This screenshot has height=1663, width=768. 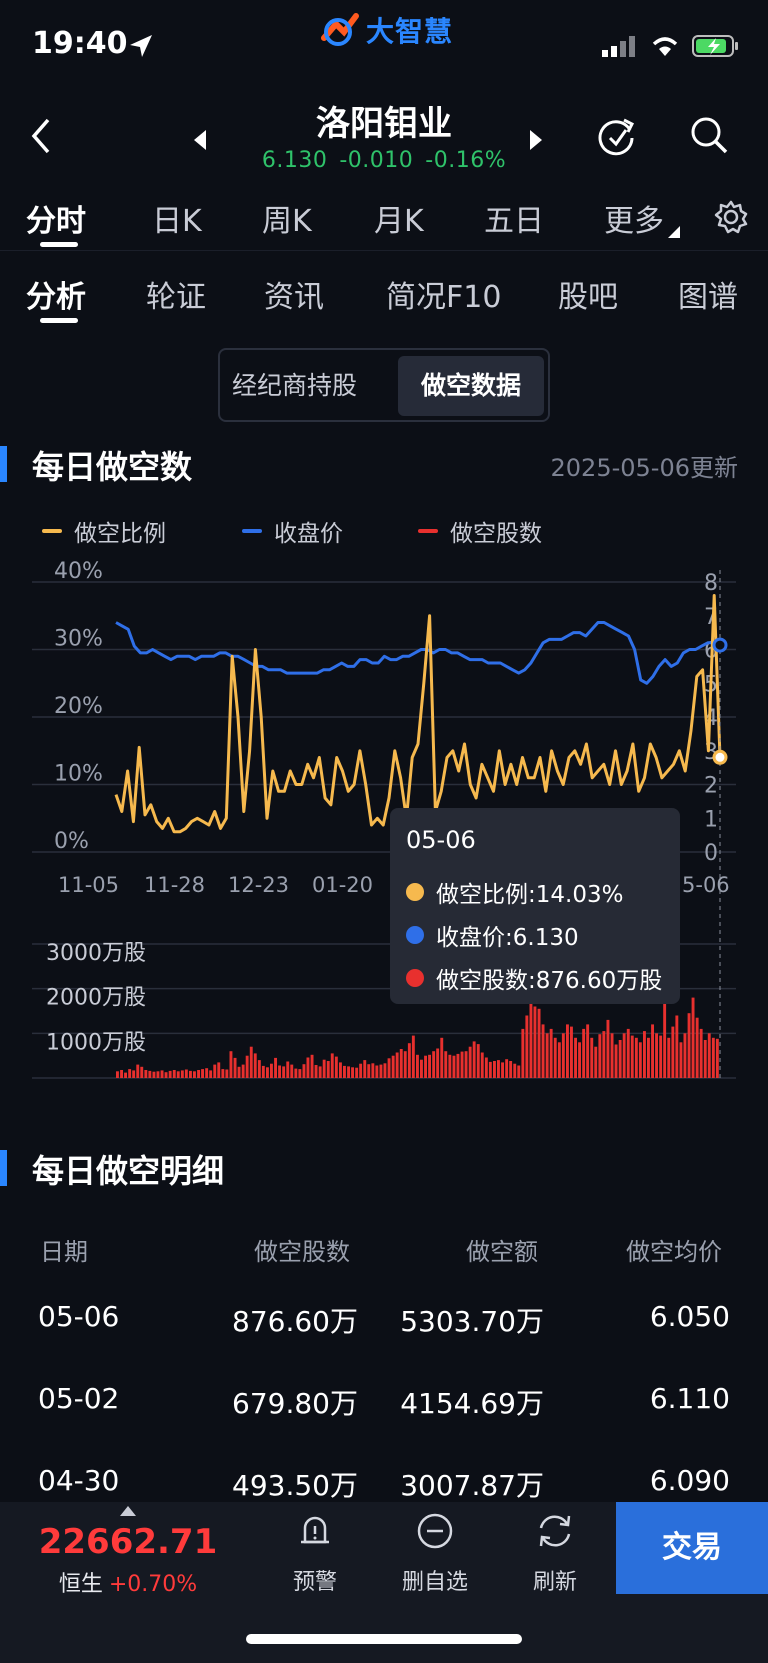 I want to click on refresh-icon, so click(x=616, y=136).